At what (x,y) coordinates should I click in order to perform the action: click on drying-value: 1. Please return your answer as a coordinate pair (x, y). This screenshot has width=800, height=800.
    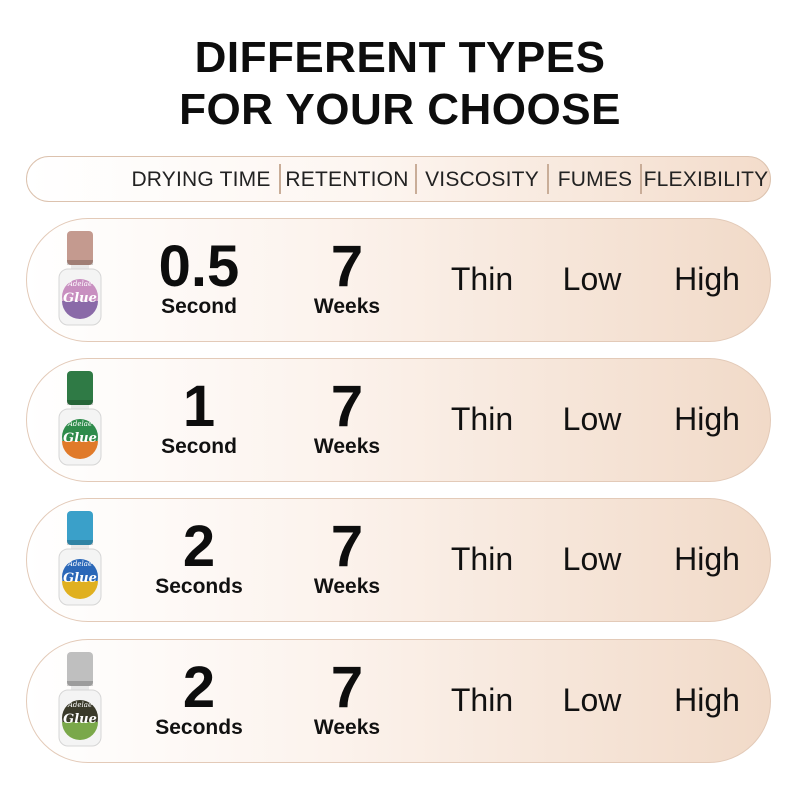
    Looking at the image, I should click on (199, 406).